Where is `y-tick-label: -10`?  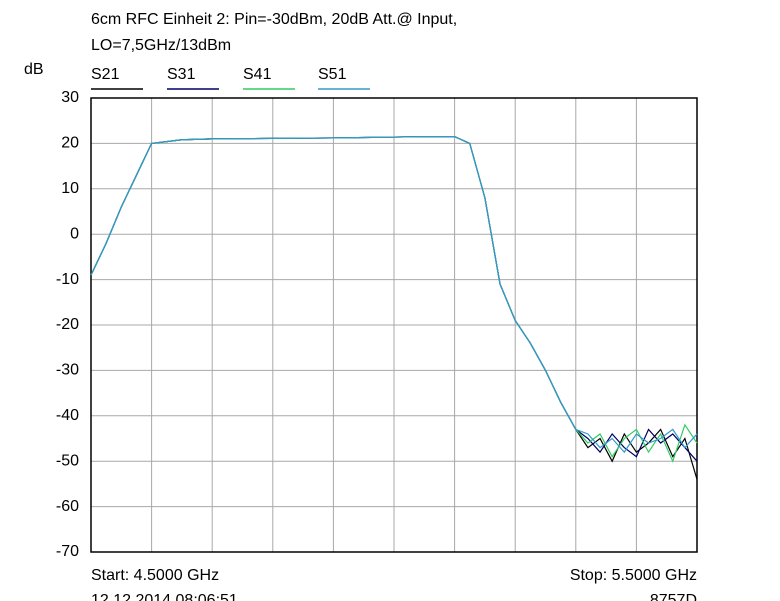
y-tick-label: -10 is located at coordinates (67, 279).